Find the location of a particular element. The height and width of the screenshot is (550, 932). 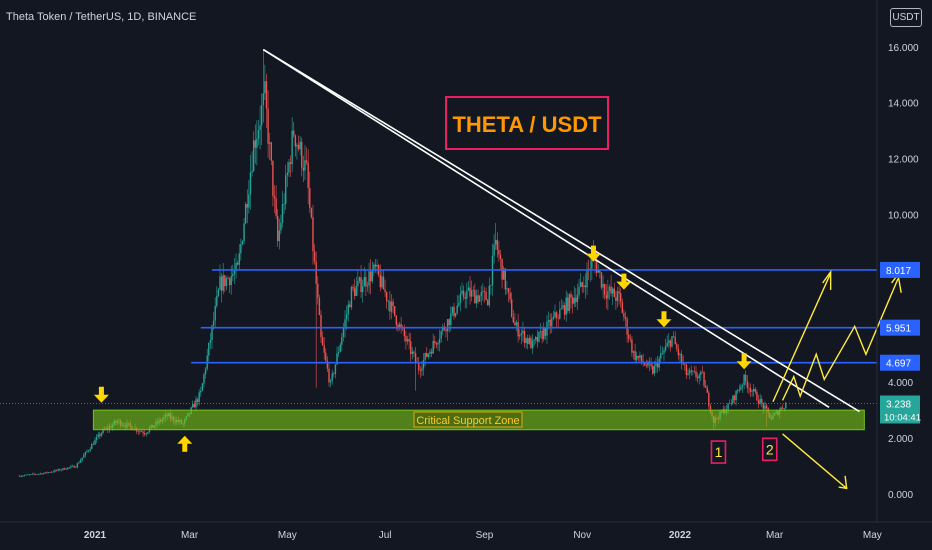

price-label-text: 4.697 is located at coordinates (898, 364).